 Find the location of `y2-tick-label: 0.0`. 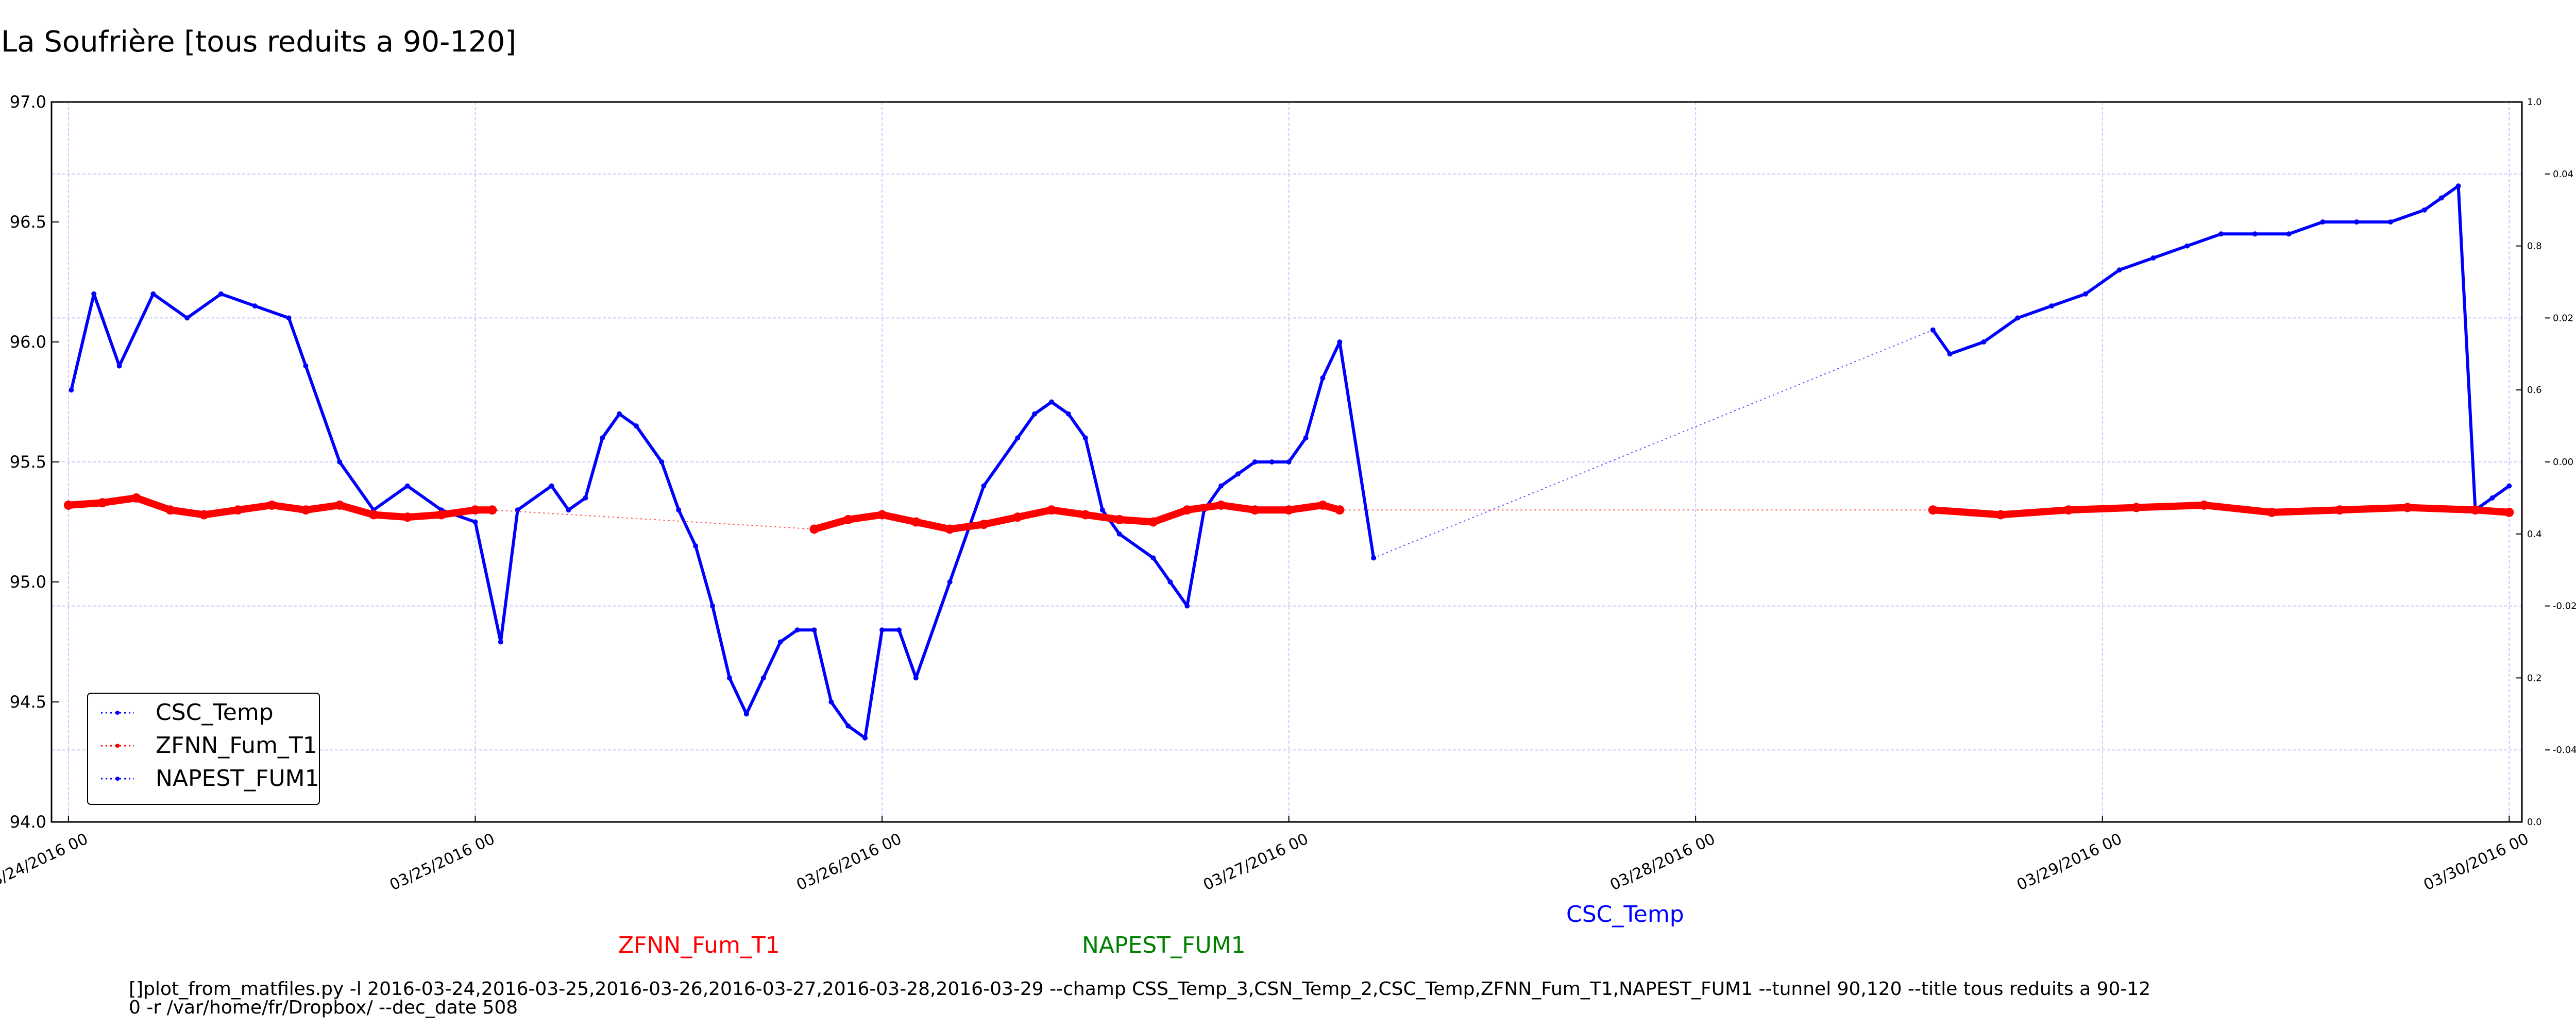

y2-tick-label: 0.0 is located at coordinates (2534, 822).